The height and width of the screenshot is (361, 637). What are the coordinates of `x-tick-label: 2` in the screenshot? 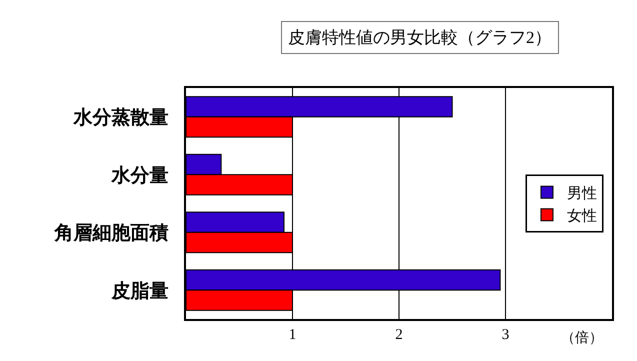 It's located at (399, 334).